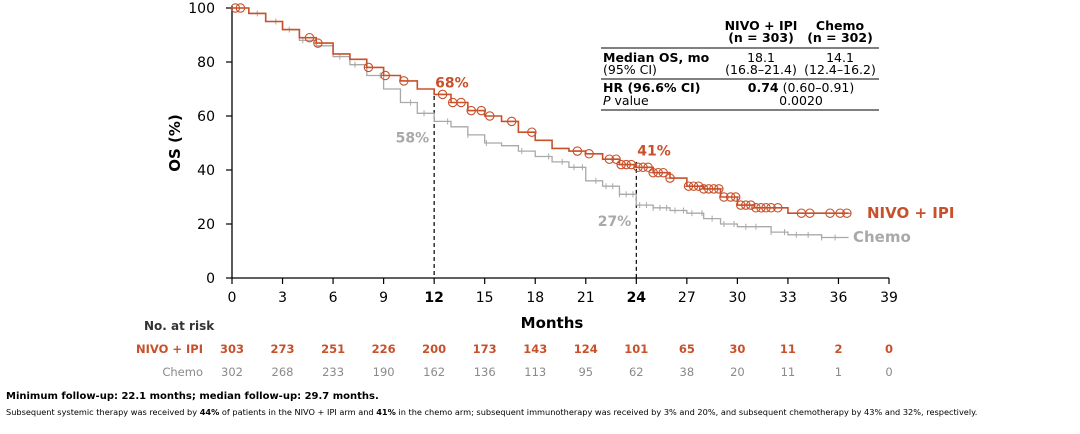 This screenshot has height=434, width=1080. Describe the element at coordinates (801, 100) in the screenshot. I see `p-value: 0.0020` at that location.